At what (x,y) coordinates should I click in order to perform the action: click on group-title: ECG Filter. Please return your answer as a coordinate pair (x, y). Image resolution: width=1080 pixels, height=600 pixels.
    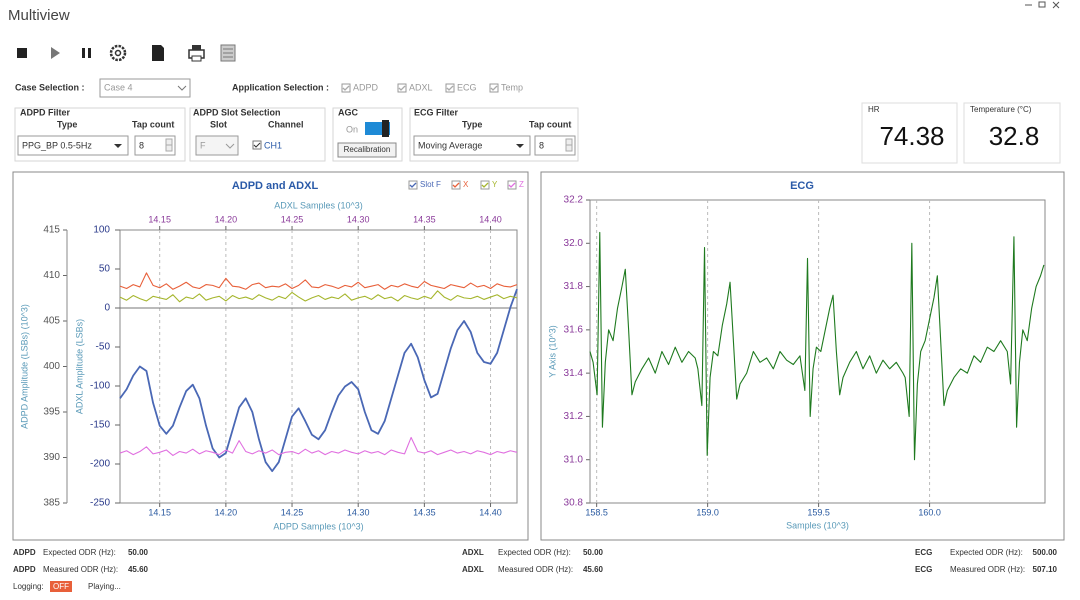
    Looking at the image, I should click on (436, 112).